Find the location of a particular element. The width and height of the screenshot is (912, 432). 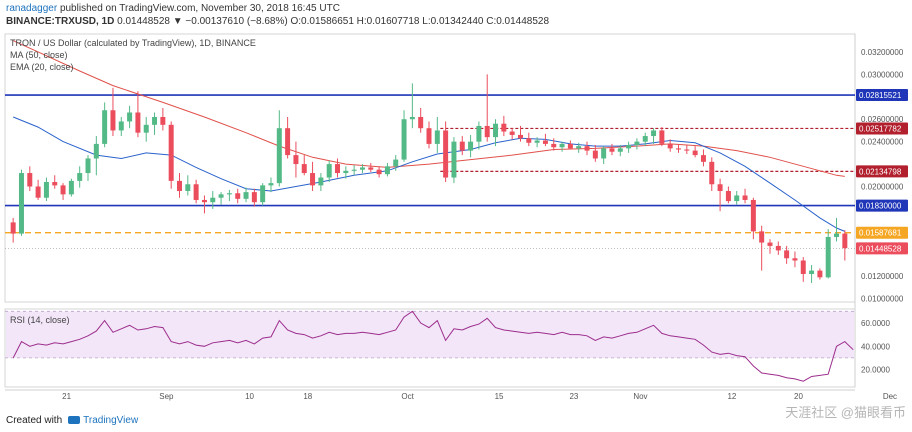

time-tick-label: 23 is located at coordinates (573, 396).